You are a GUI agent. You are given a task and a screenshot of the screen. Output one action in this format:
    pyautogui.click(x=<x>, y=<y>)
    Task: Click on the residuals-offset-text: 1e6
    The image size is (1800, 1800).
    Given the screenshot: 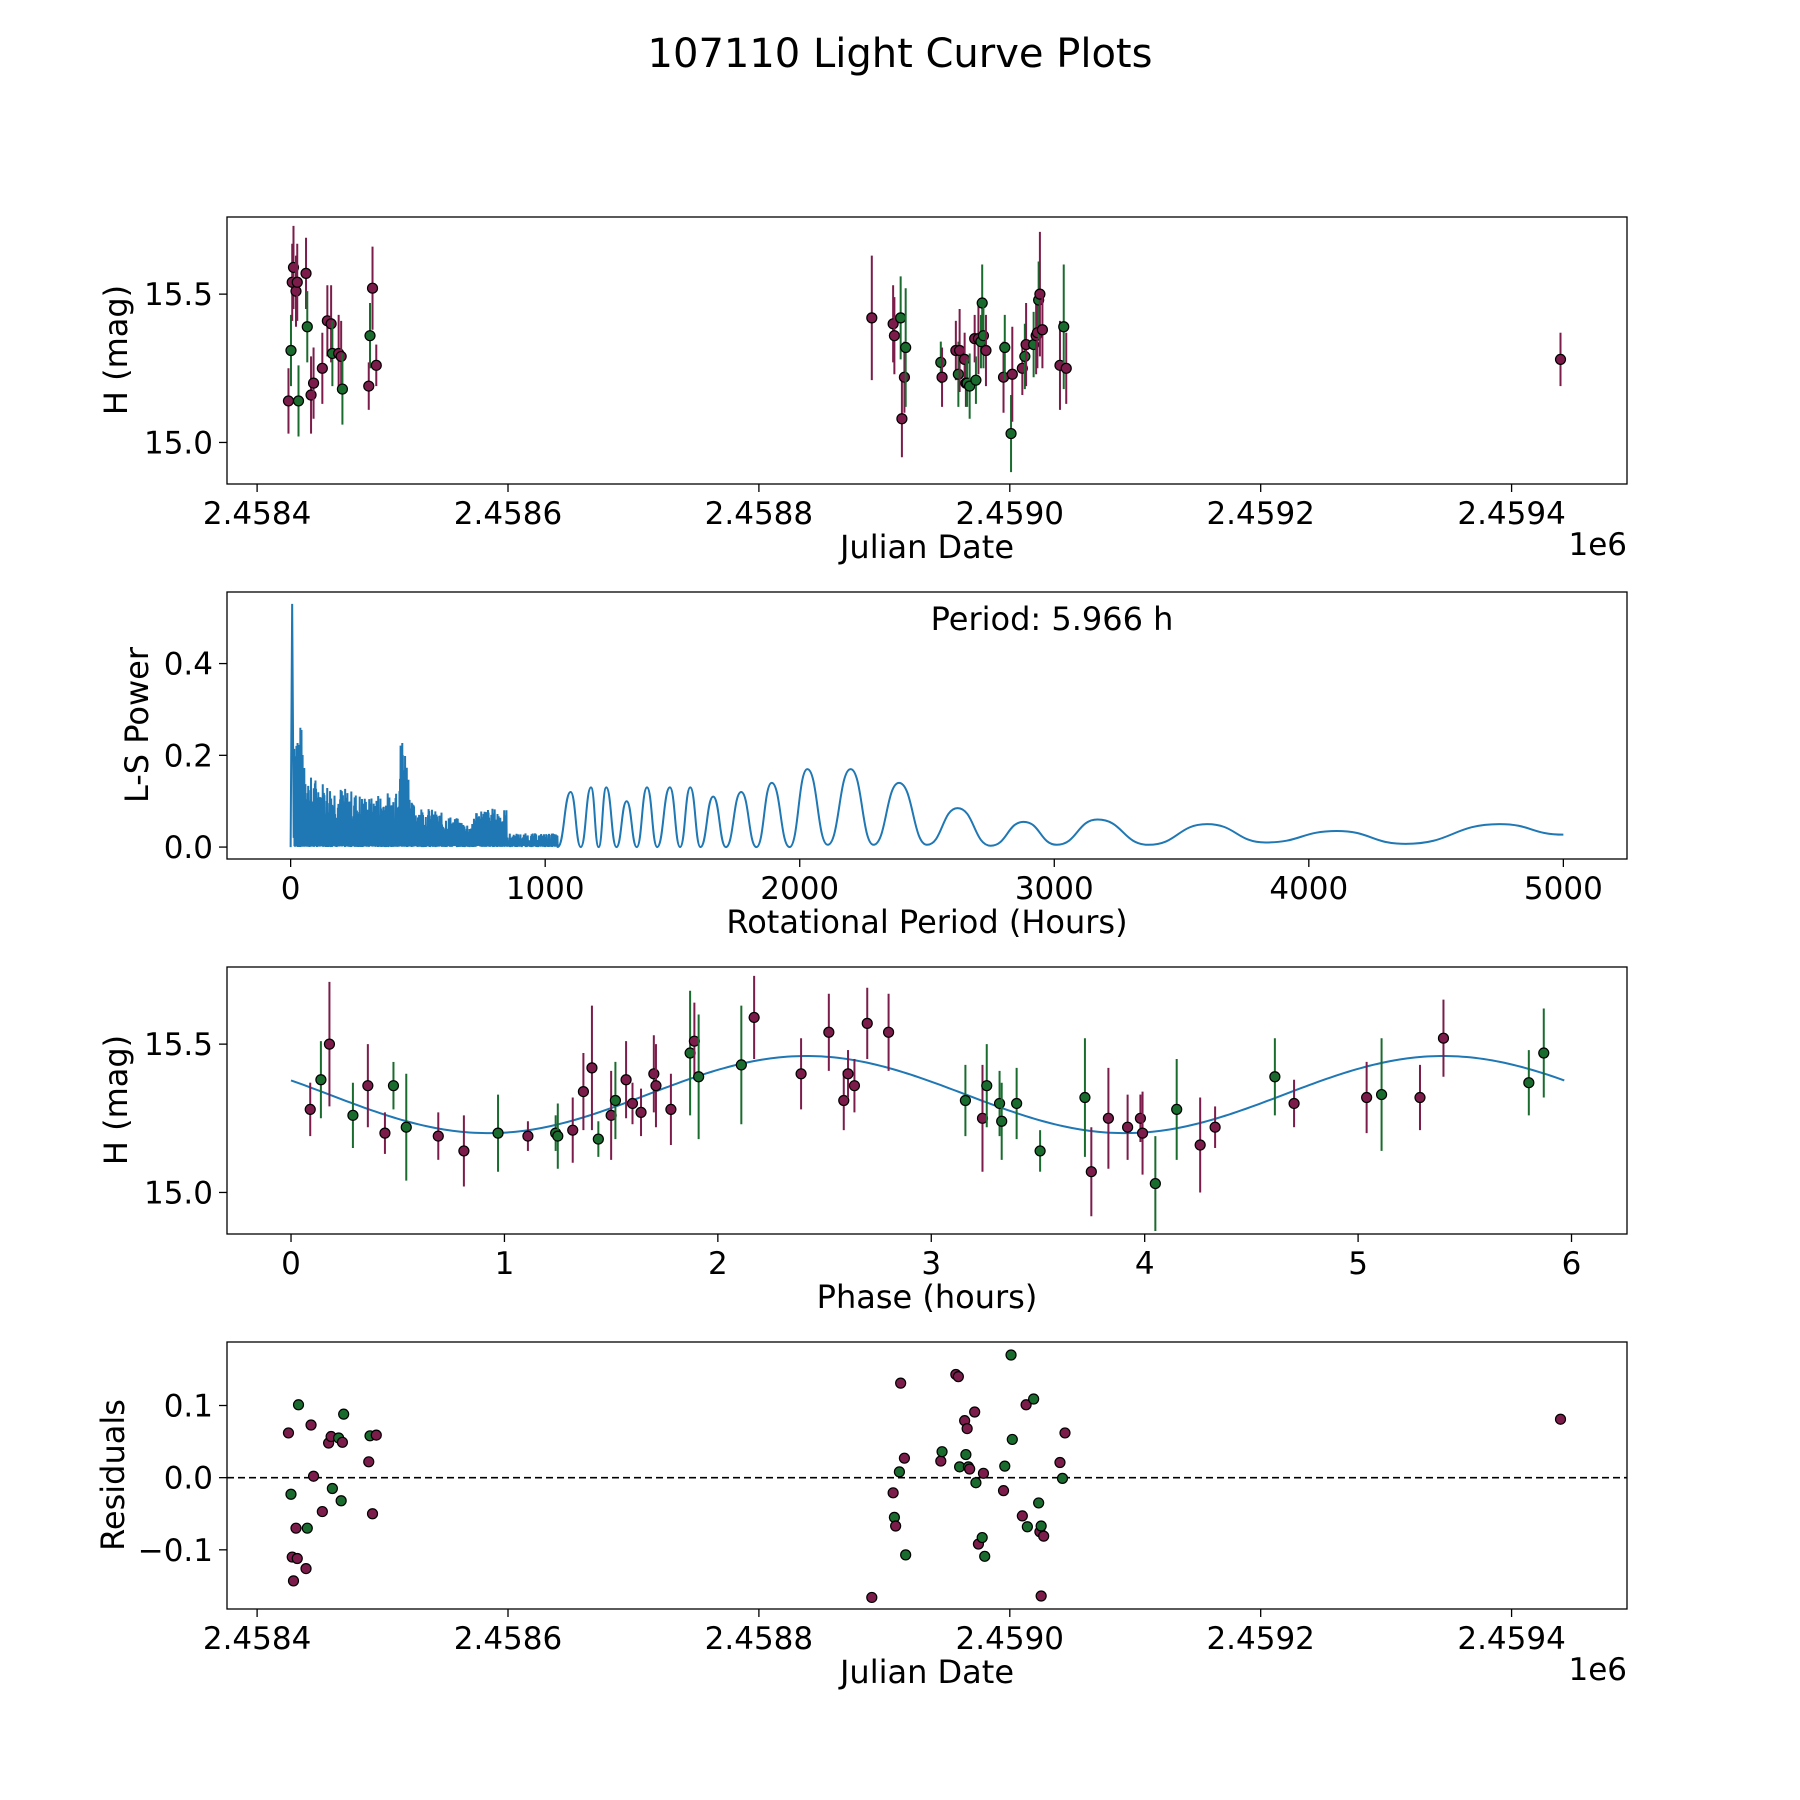 What is the action you would take?
    pyautogui.click(x=1597, y=1670)
    